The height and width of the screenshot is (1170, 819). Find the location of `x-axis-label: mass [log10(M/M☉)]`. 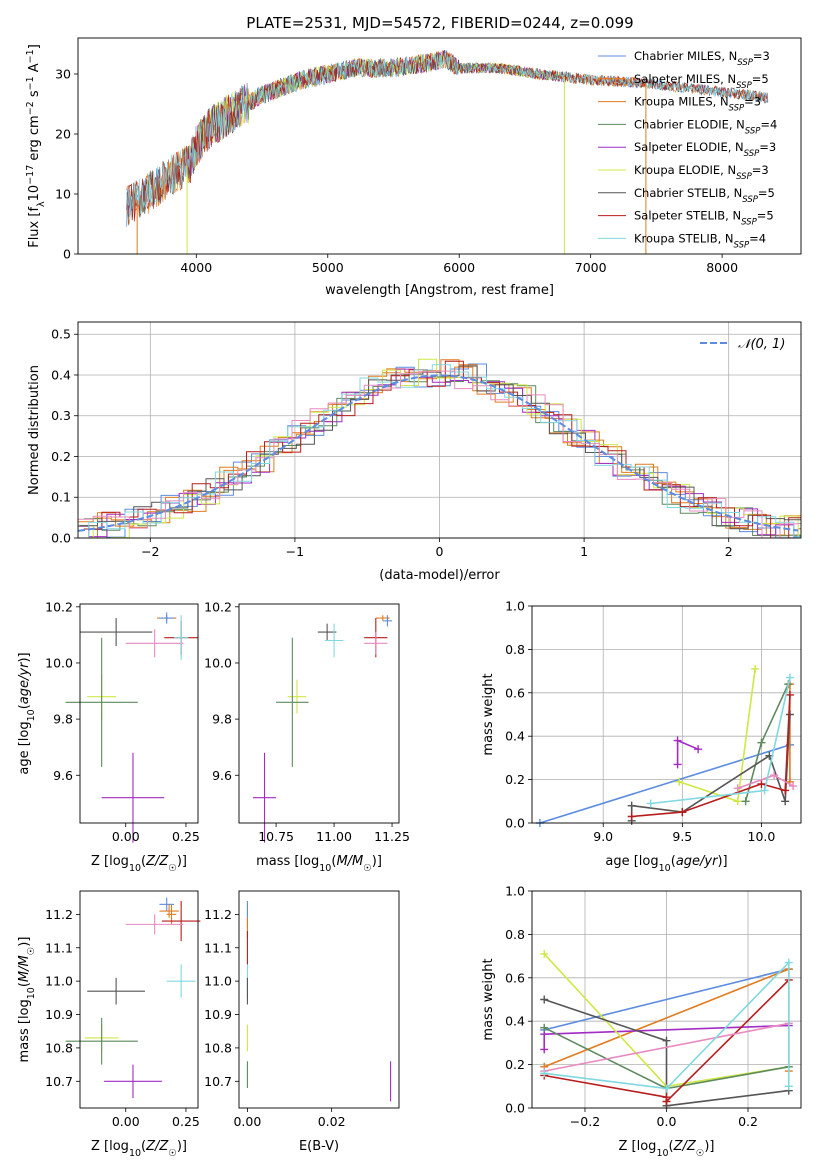

x-axis-label: mass [log10(M/M☉)] is located at coordinates (319, 864).